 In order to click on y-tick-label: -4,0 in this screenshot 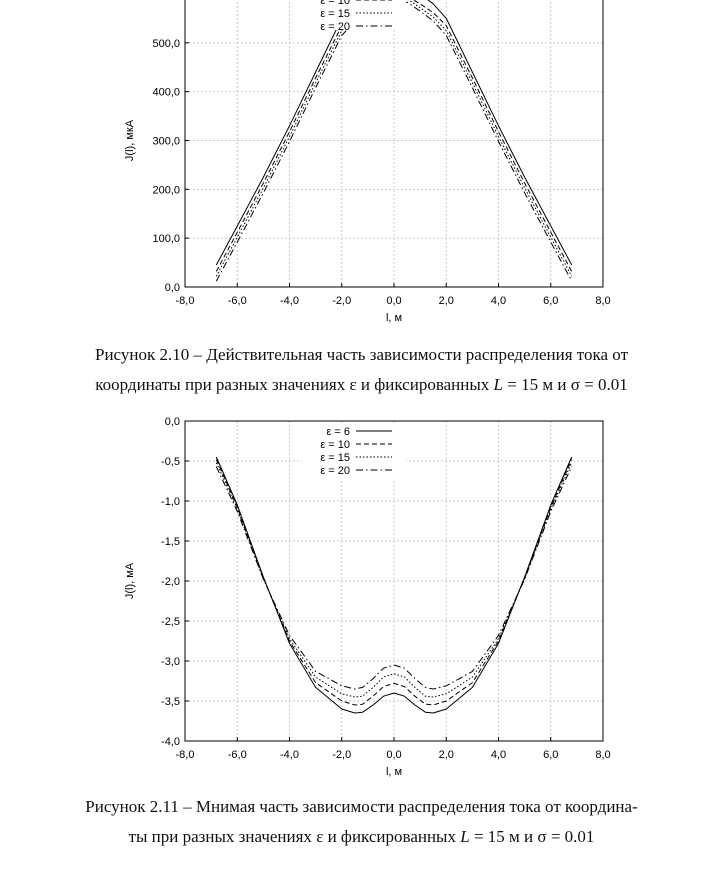, I will do `click(170, 742)`.